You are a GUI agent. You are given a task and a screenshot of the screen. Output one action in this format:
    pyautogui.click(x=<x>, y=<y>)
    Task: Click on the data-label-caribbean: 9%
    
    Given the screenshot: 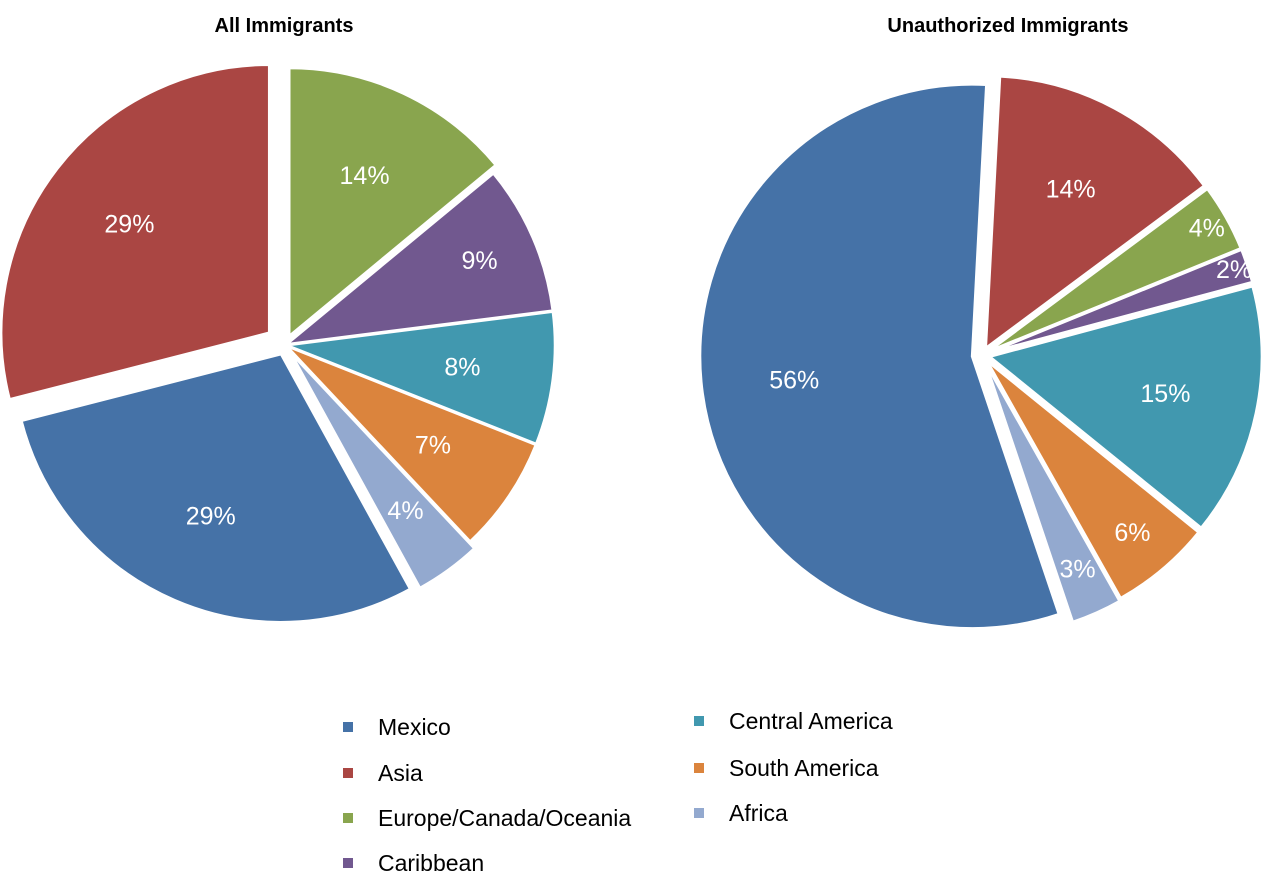 What is the action you would take?
    pyautogui.click(x=479, y=261)
    